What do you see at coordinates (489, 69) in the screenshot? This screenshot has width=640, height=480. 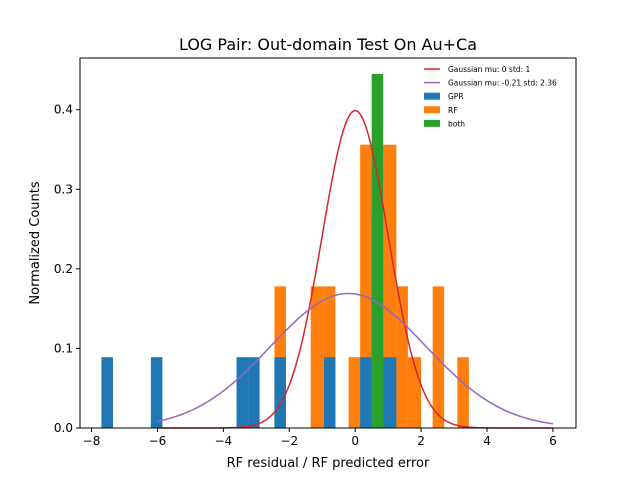 I see `legend-label-gaussian-mu-0-std-1: Gaussian mu: 0 std: 1` at bounding box center [489, 69].